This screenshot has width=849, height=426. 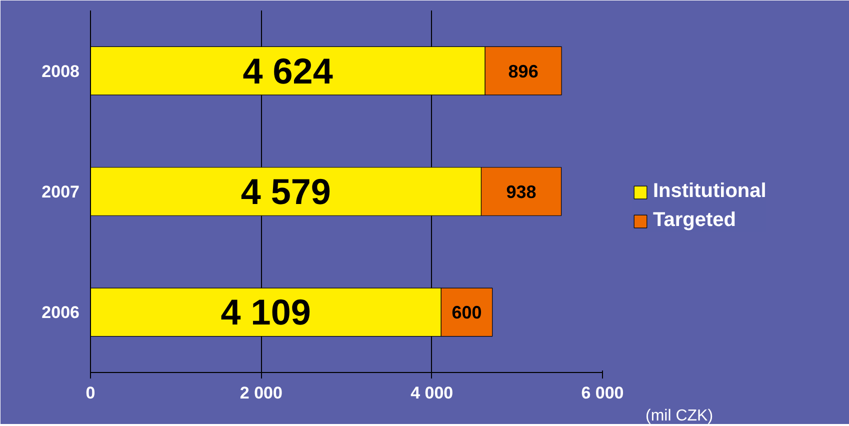 I want to click on y-tick-label: 2007, so click(x=61, y=192).